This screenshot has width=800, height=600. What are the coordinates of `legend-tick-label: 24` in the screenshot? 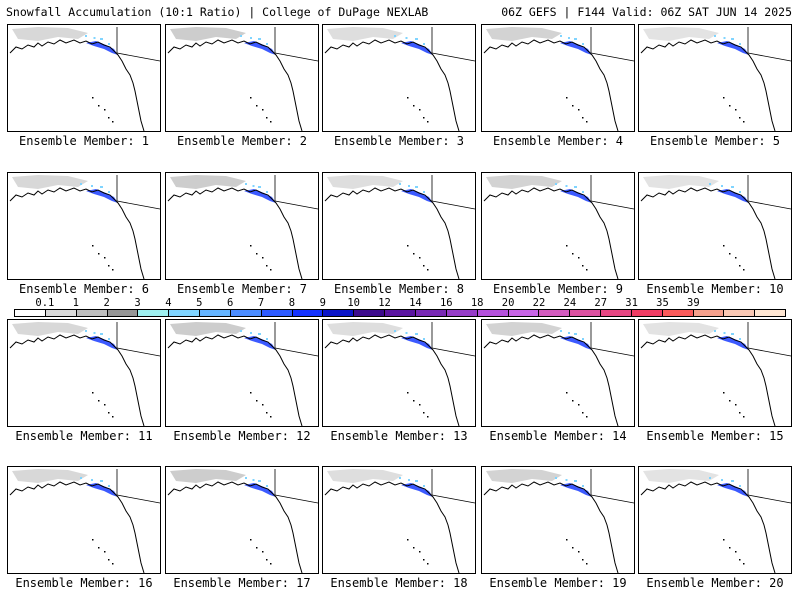 It's located at (570, 303).